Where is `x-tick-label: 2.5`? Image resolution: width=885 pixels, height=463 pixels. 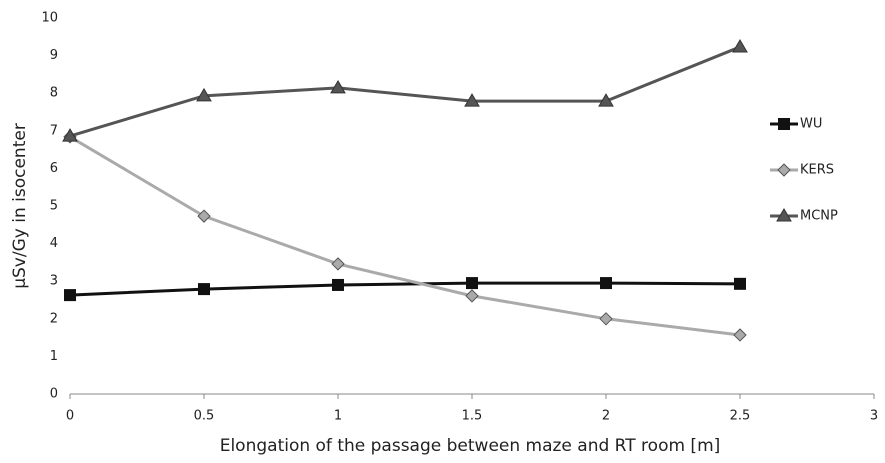 x-tick-label: 2.5 is located at coordinates (740, 416).